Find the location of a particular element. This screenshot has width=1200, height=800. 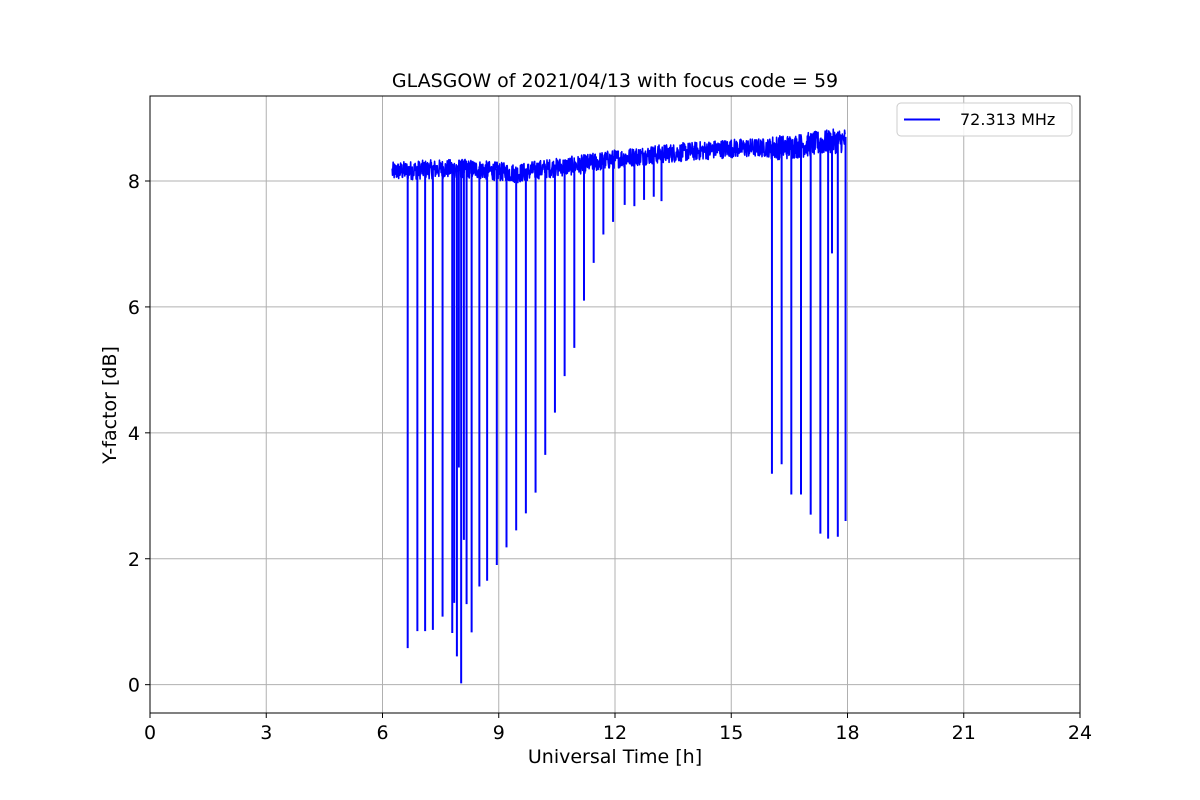

x-tick-label: 15 is located at coordinates (731, 733).